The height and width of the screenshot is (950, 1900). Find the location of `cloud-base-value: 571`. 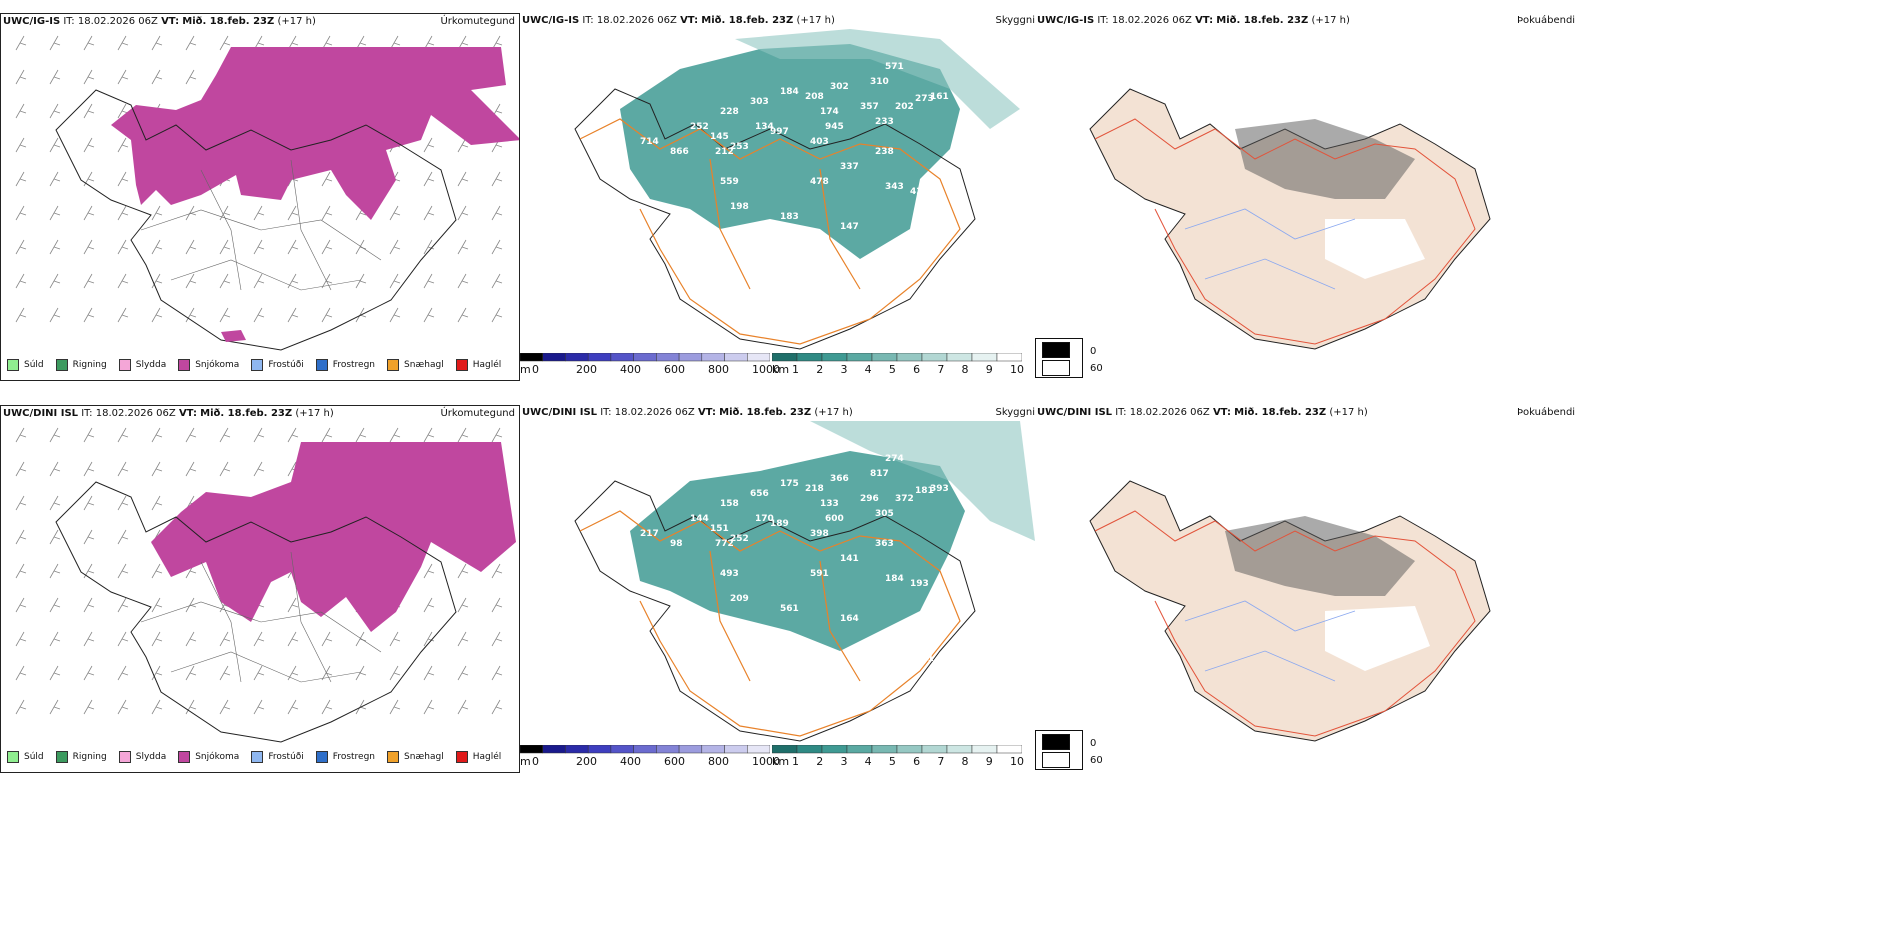

cloud-base-value: 571 is located at coordinates (894, 67).